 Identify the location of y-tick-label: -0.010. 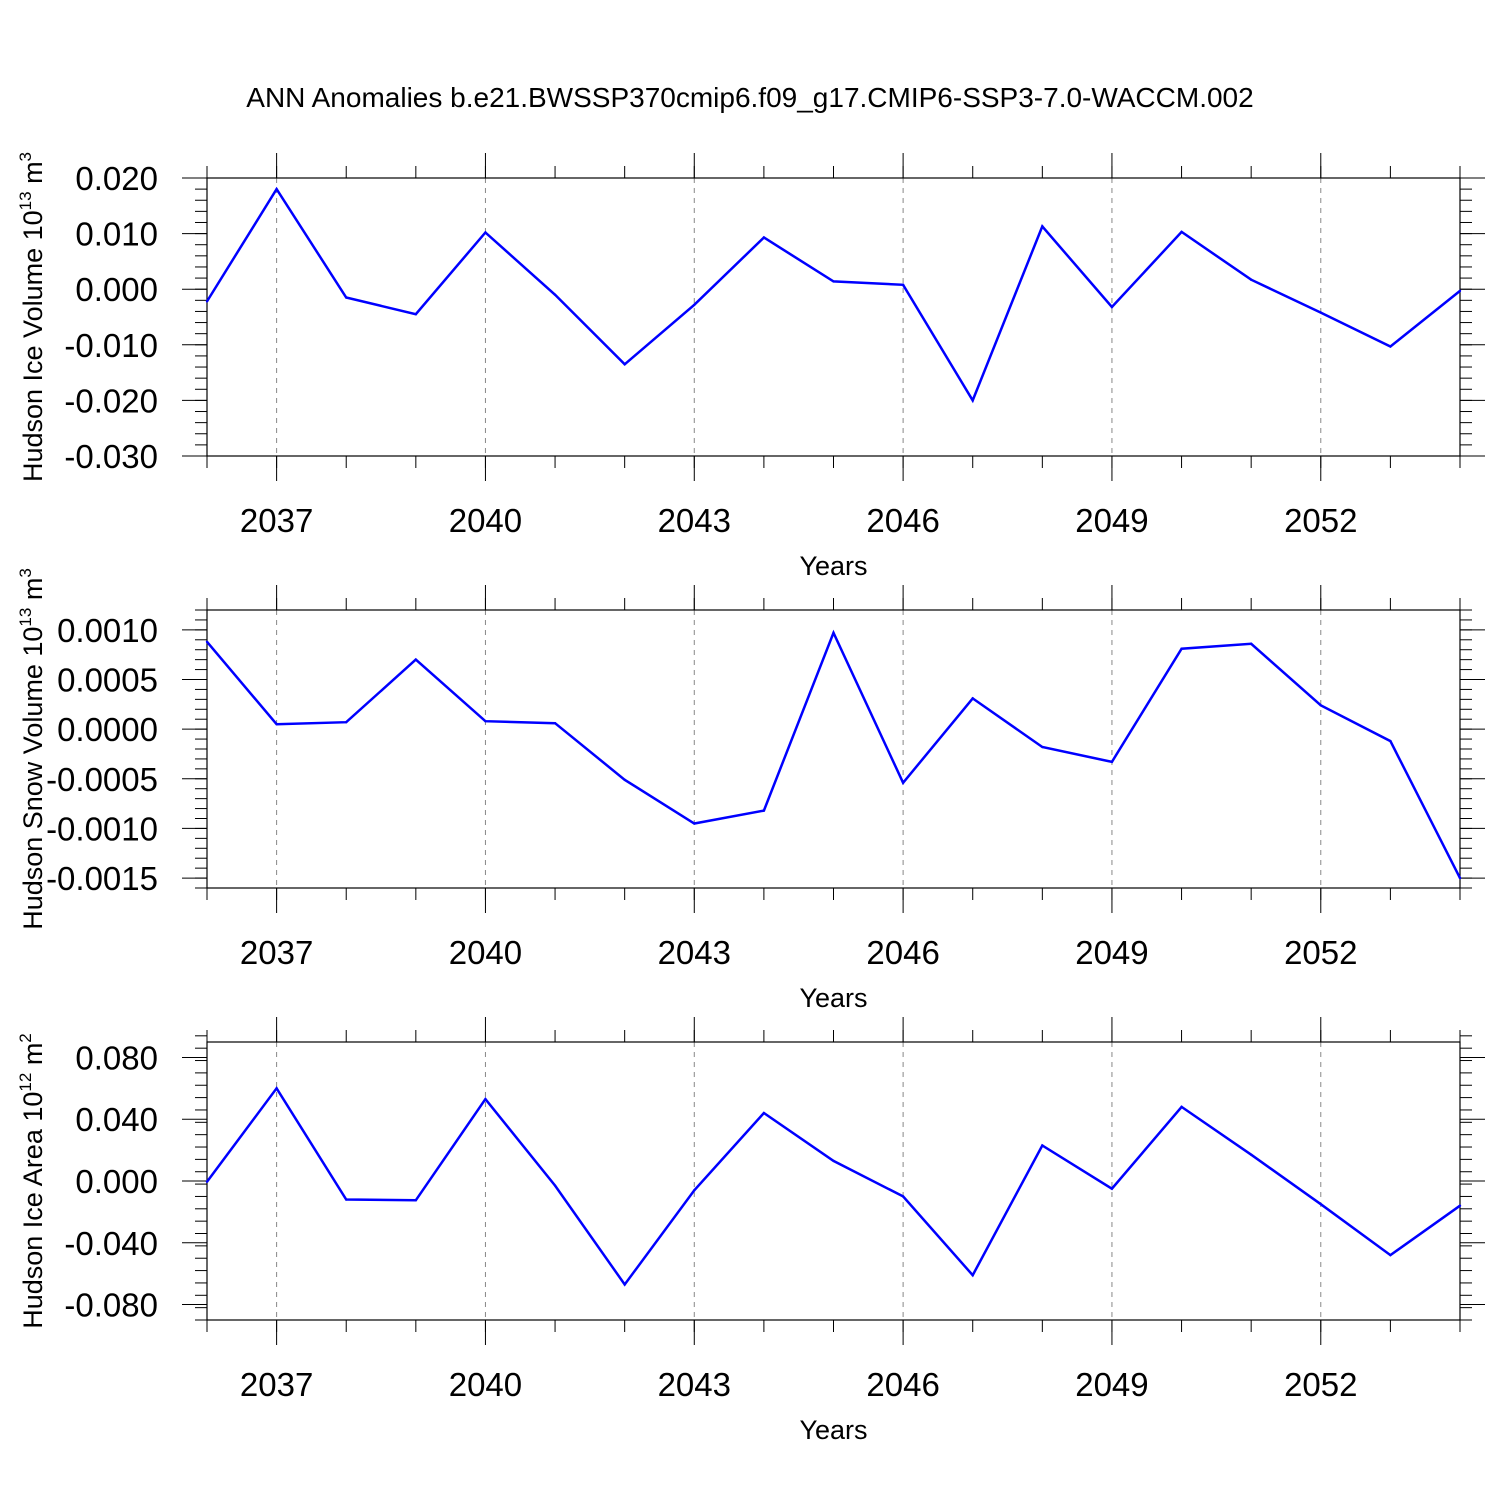
(111, 345).